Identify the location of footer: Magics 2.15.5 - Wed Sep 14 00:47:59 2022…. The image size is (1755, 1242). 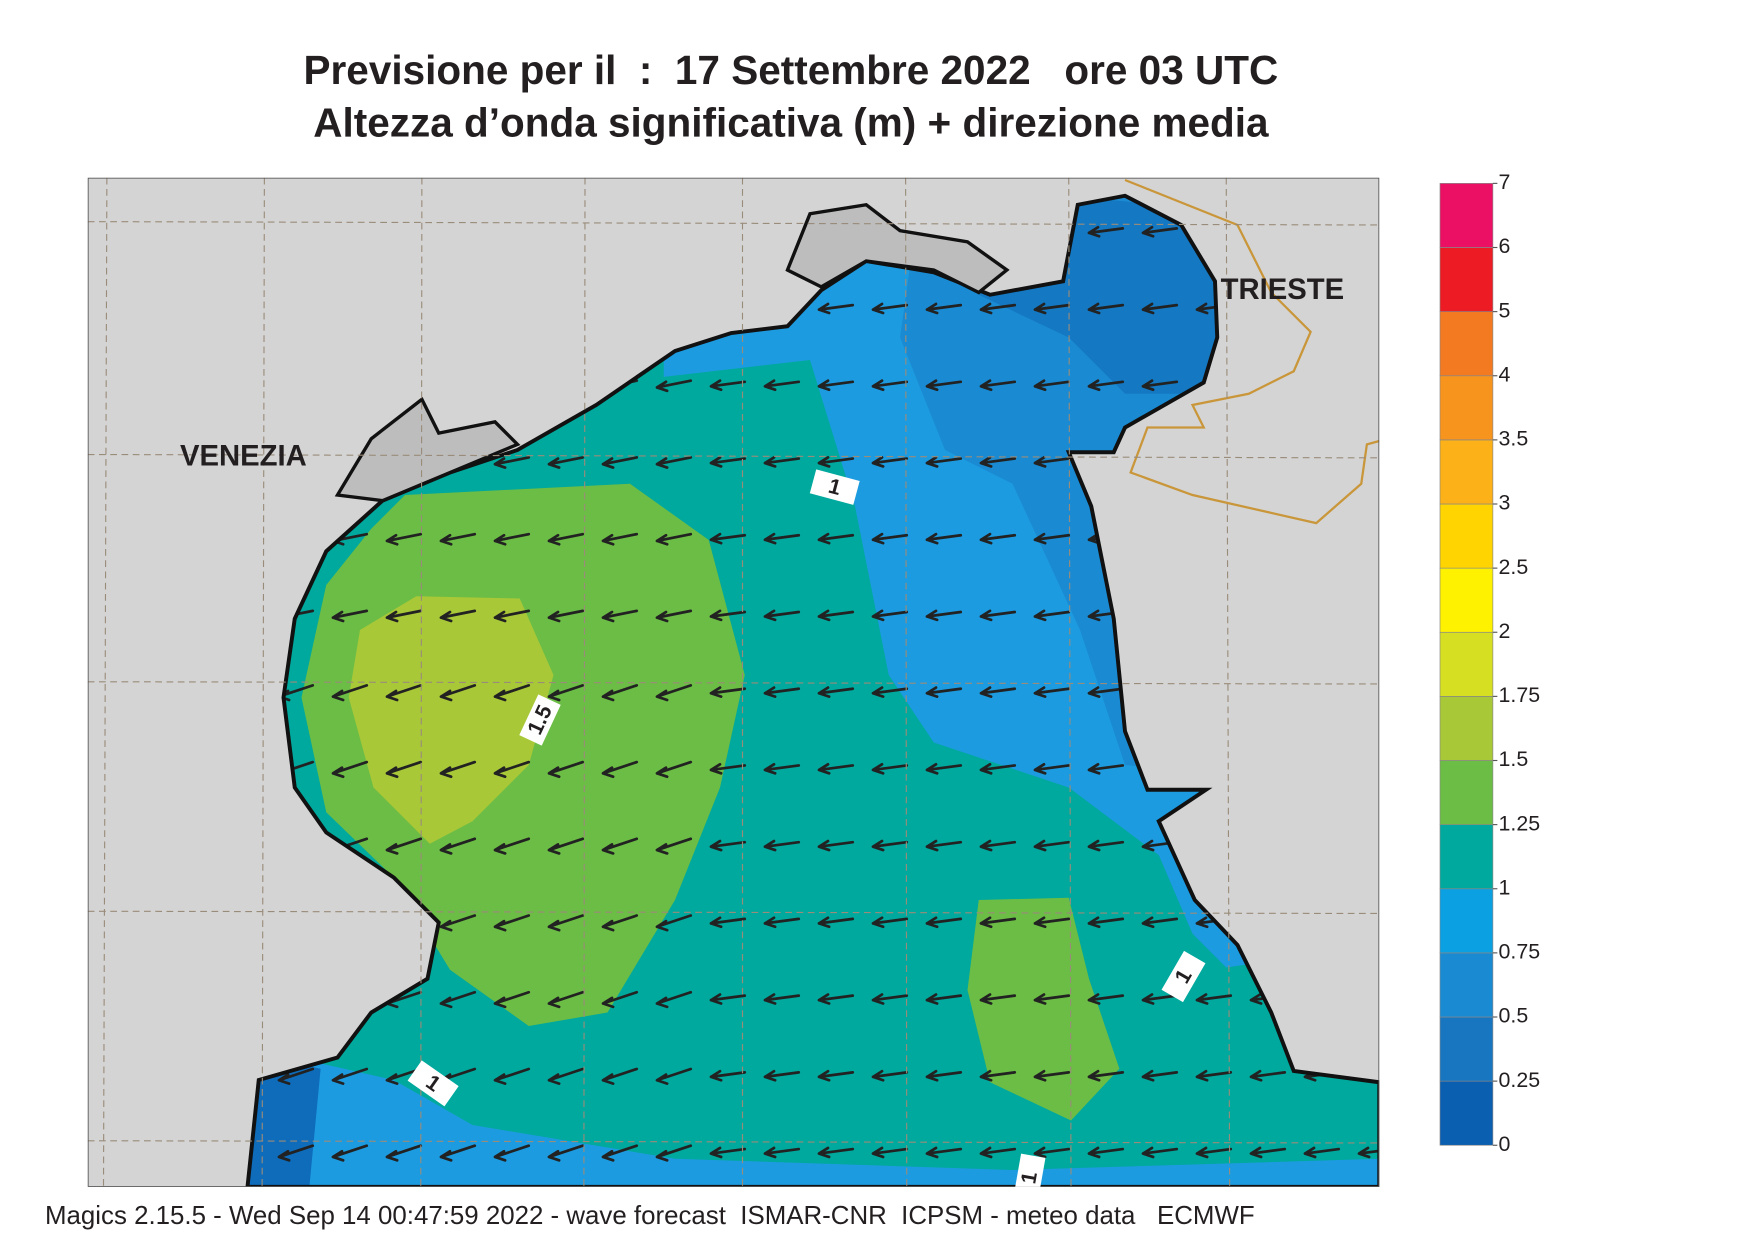
(650, 1216).